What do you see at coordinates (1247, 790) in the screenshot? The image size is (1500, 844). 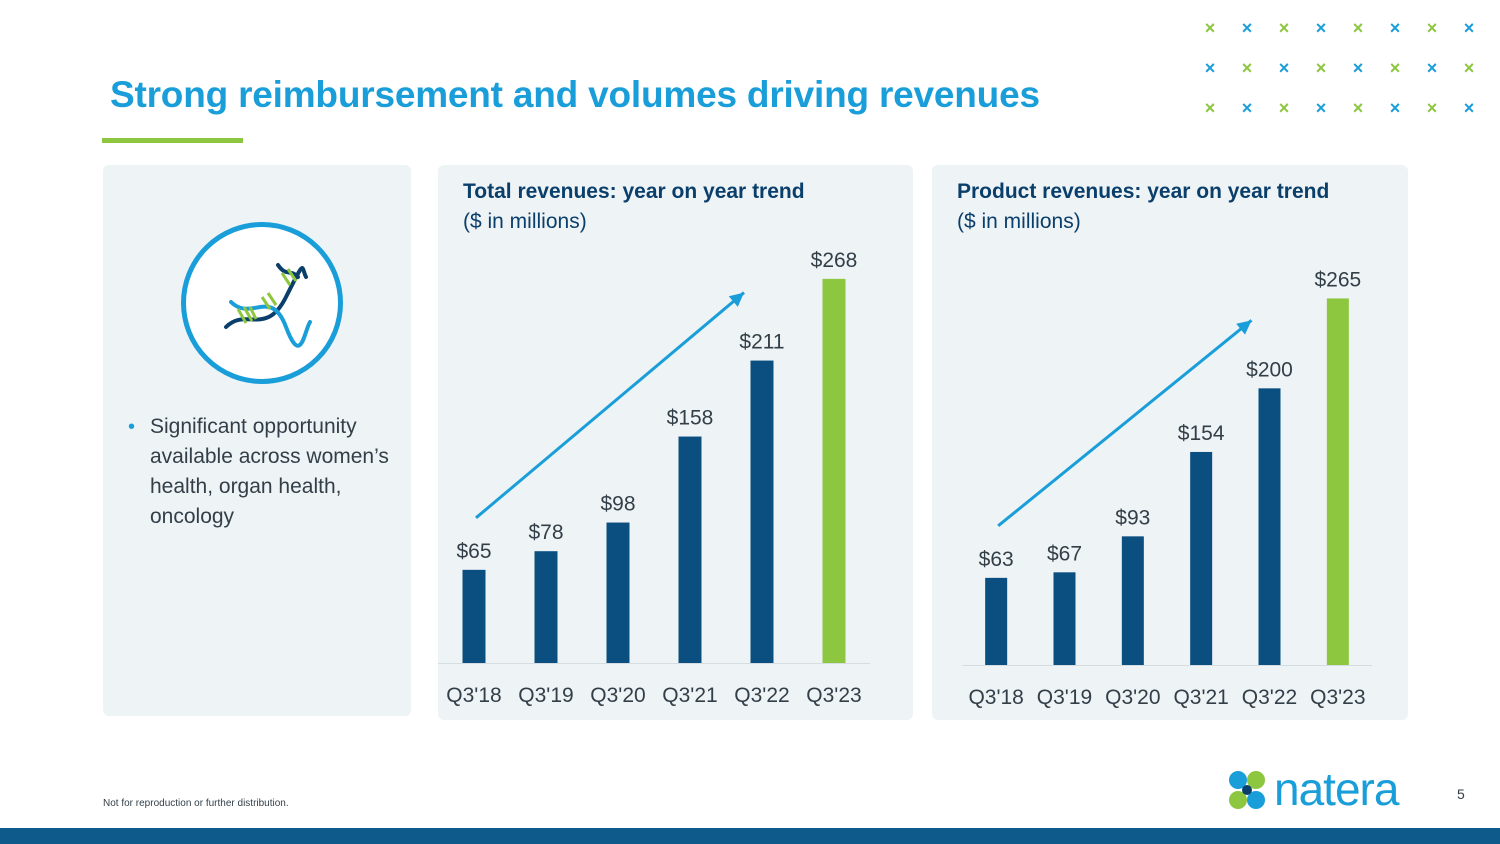 I see `natera-logo-mark-icon` at bounding box center [1247, 790].